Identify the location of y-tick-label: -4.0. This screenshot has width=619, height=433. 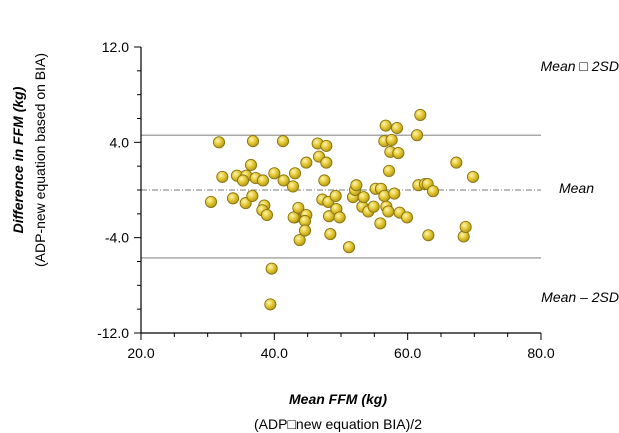
(117, 238).